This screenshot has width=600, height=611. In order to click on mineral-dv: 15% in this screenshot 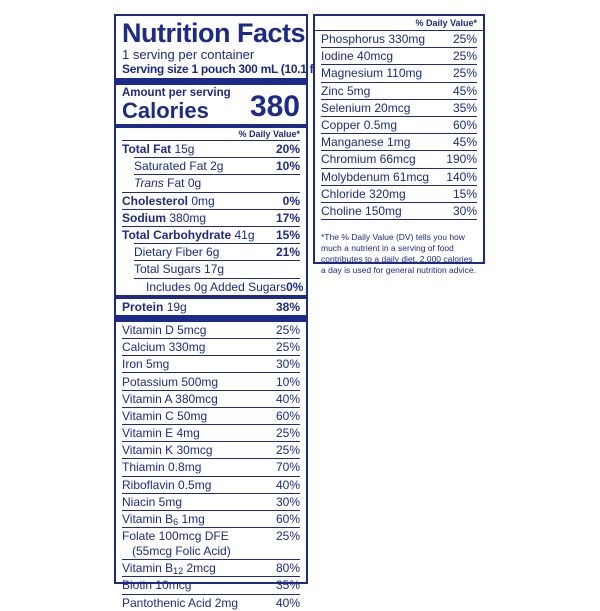, I will do `click(464, 193)`.